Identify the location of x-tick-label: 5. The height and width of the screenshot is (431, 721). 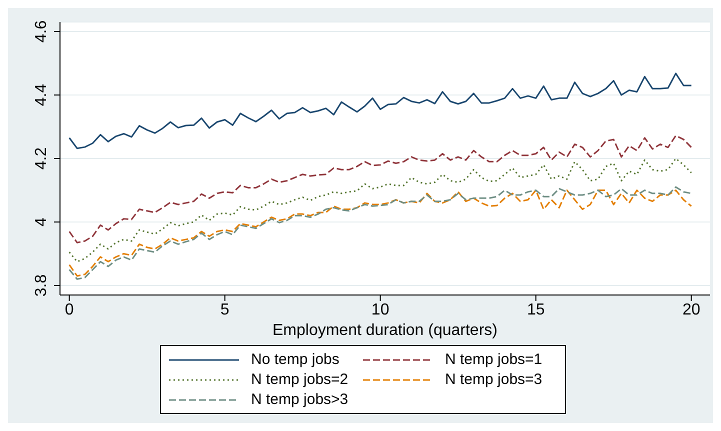
(225, 309).